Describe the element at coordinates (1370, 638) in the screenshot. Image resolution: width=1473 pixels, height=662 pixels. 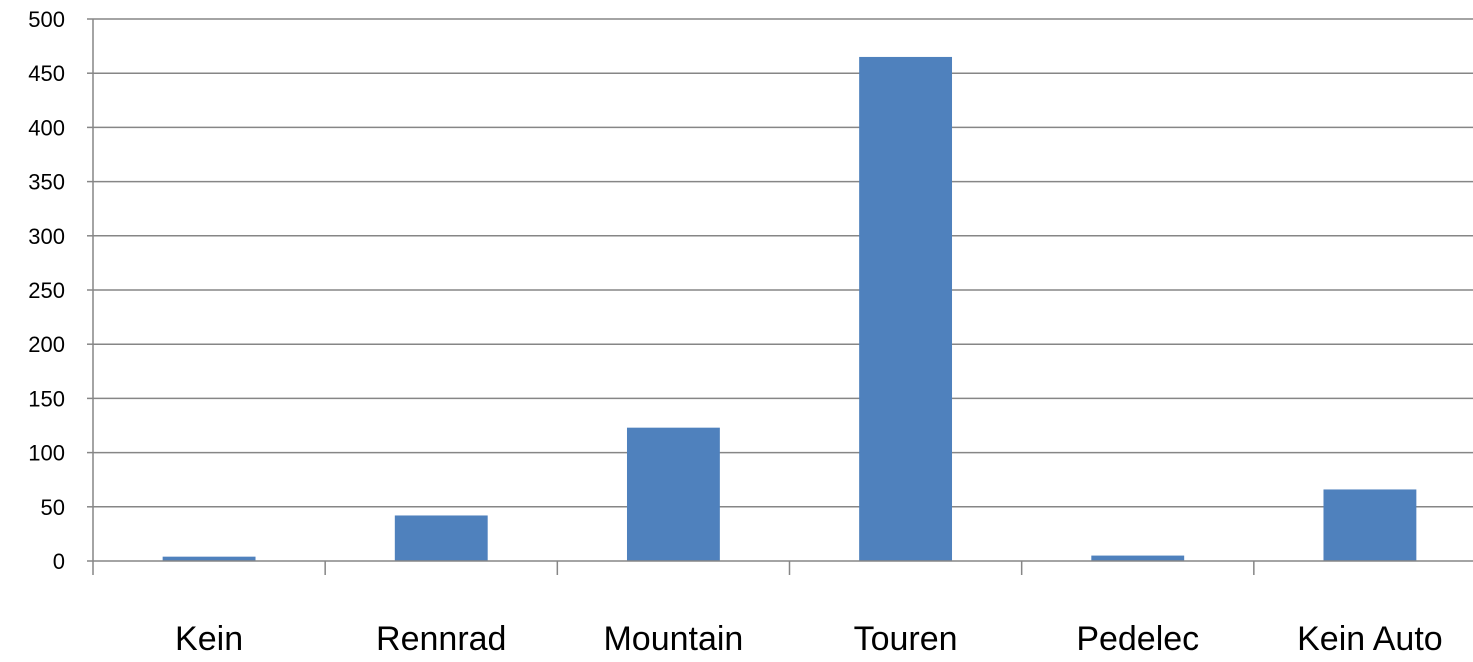
I see `x-tick-label: Kein Auto` at that location.